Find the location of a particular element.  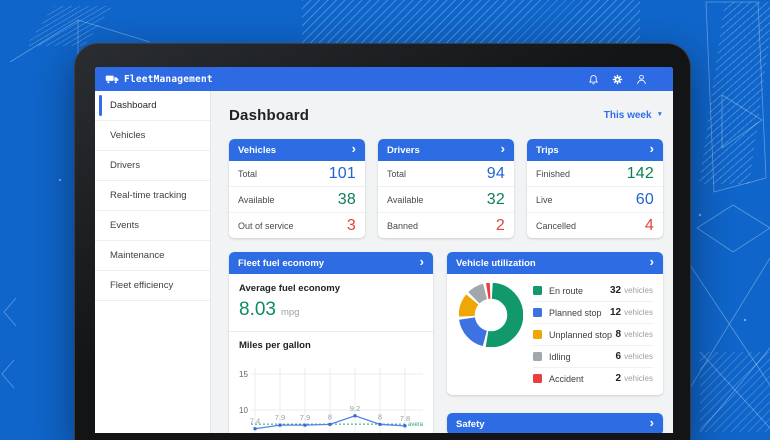

sidebar-item-events: Events is located at coordinates (152, 226).